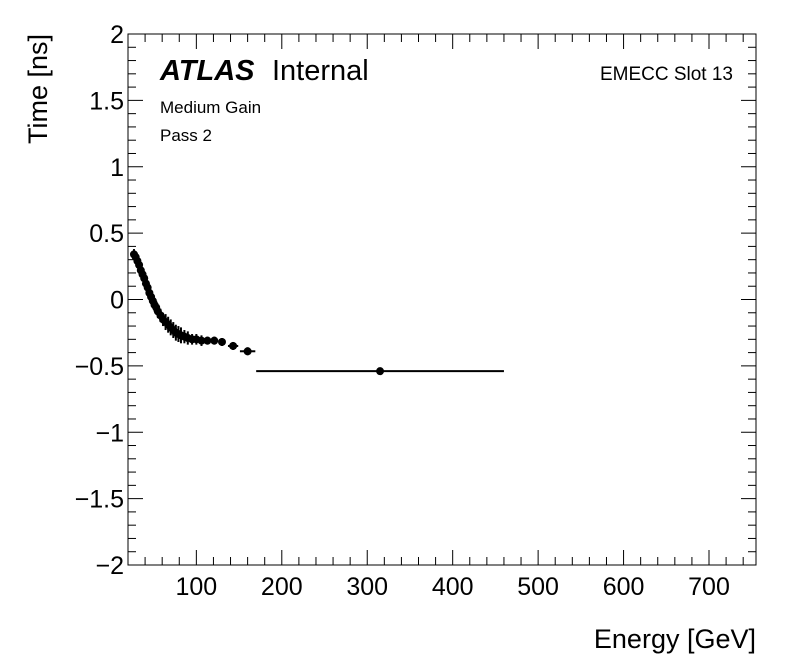 This screenshot has width=796, height=672. What do you see at coordinates (106, 101) in the screenshot?
I see `y-tick-label: 1.5` at bounding box center [106, 101].